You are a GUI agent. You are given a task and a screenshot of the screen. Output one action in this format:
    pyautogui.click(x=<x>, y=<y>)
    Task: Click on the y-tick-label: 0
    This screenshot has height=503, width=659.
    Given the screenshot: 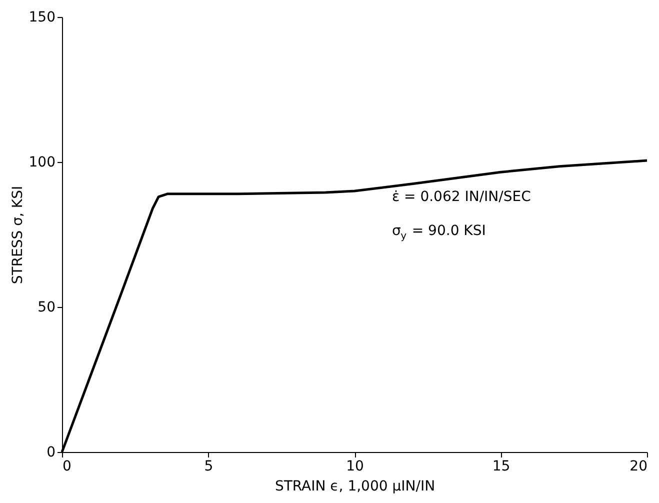 What is the action you would take?
    pyautogui.click(x=51, y=452)
    